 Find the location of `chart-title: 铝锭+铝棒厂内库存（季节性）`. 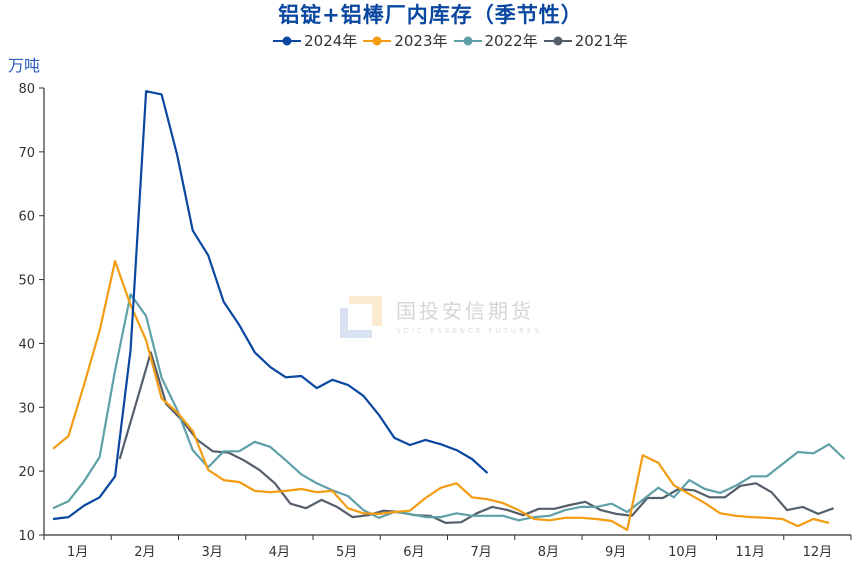

chart-title: 铝锭+铝棒厂内库存（季节性） is located at coordinates (430, 15).